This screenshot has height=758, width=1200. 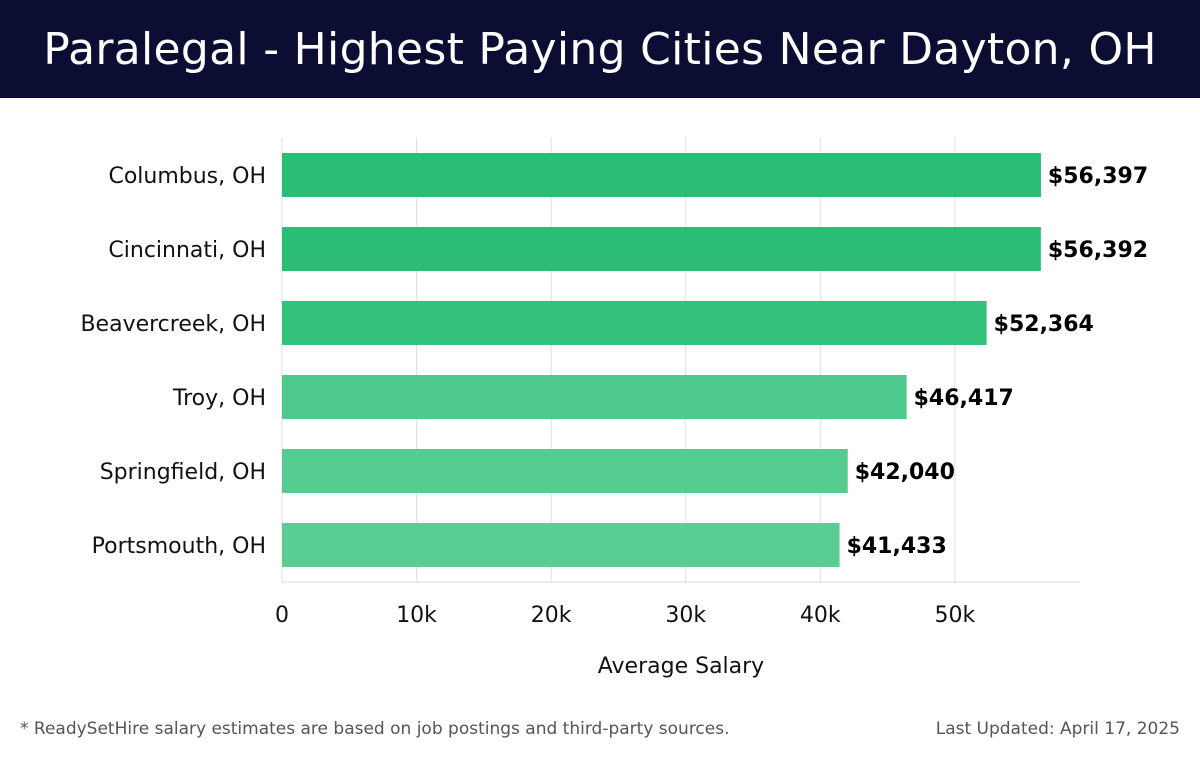 I want to click on x-axis-ticks: 0 10k 20k 30k 40k 50k, so click(x=625, y=615).